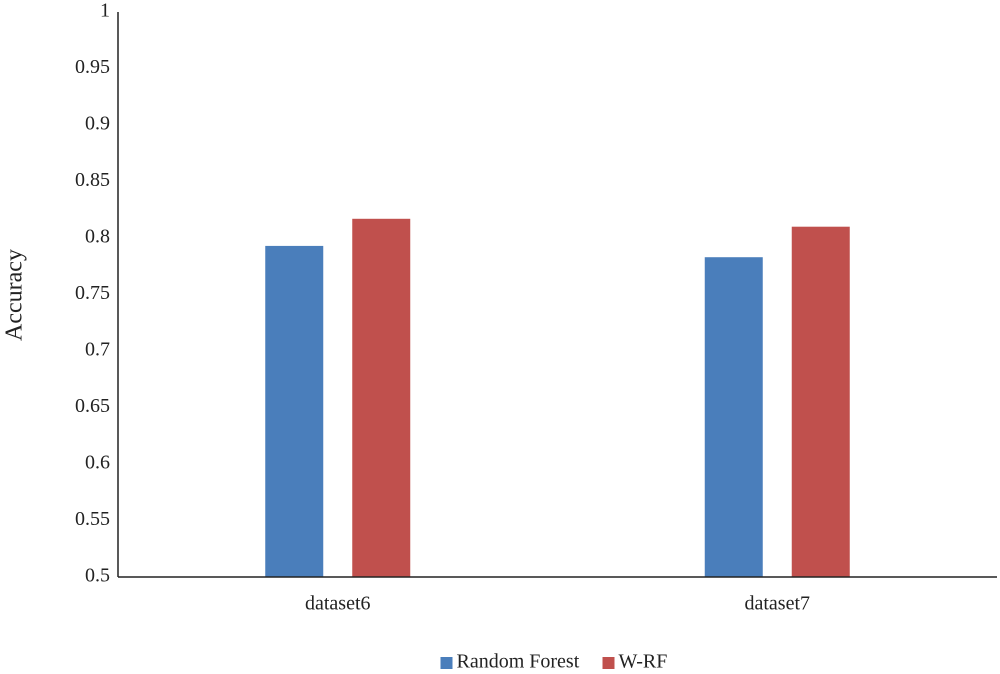  What do you see at coordinates (97, 463) in the screenshot?
I see `y-tick-label: 0.6` at bounding box center [97, 463].